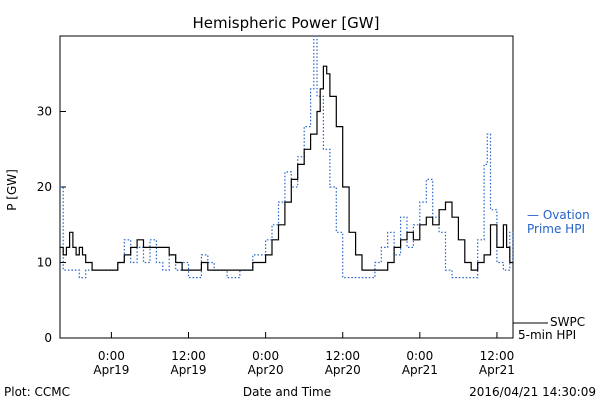 The width and height of the screenshot is (600, 400). What do you see at coordinates (558, 215) in the screenshot?
I see `legend-ovation-line1: — Ovation` at bounding box center [558, 215].